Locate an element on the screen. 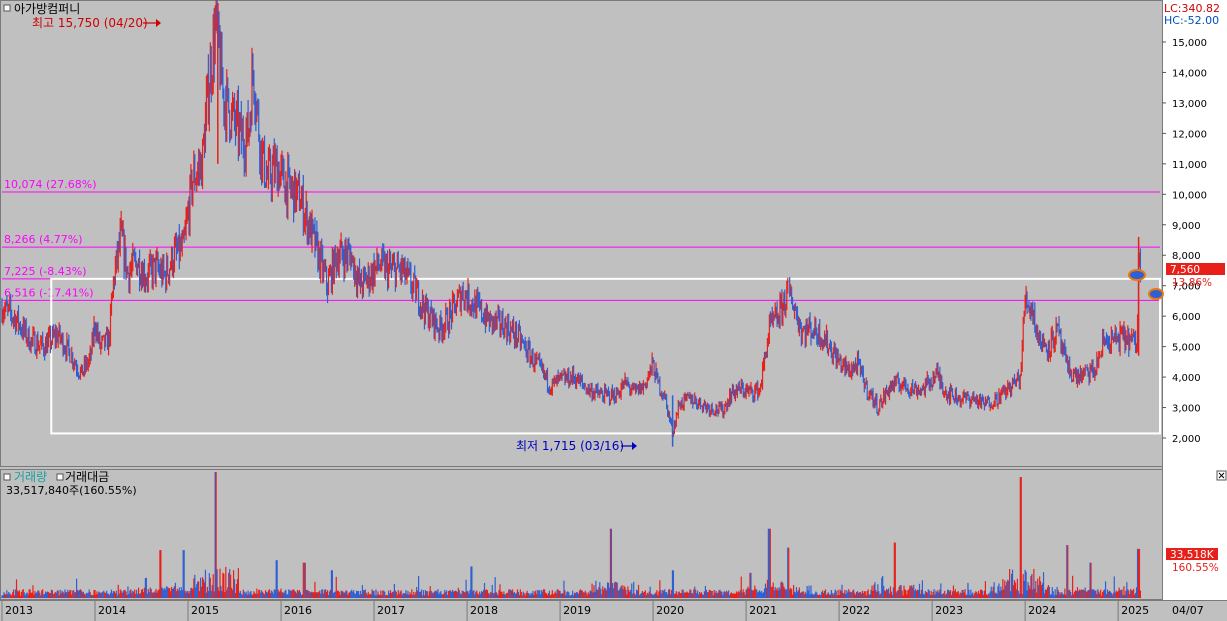 The width and height of the screenshot is (1227, 621). y-tick-label: 15,000 is located at coordinates (1189, 43).